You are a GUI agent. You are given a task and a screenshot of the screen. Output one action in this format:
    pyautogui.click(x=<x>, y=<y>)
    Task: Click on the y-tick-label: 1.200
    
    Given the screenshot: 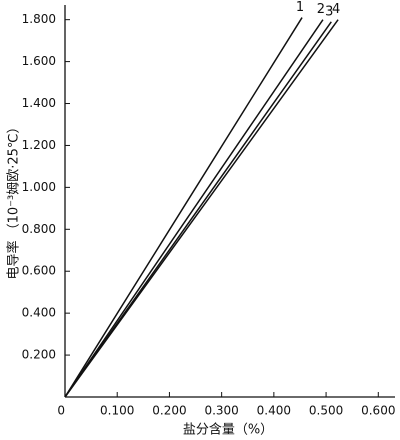 What is the action you would take?
    pyautogui.click(x=39, y=145)
    